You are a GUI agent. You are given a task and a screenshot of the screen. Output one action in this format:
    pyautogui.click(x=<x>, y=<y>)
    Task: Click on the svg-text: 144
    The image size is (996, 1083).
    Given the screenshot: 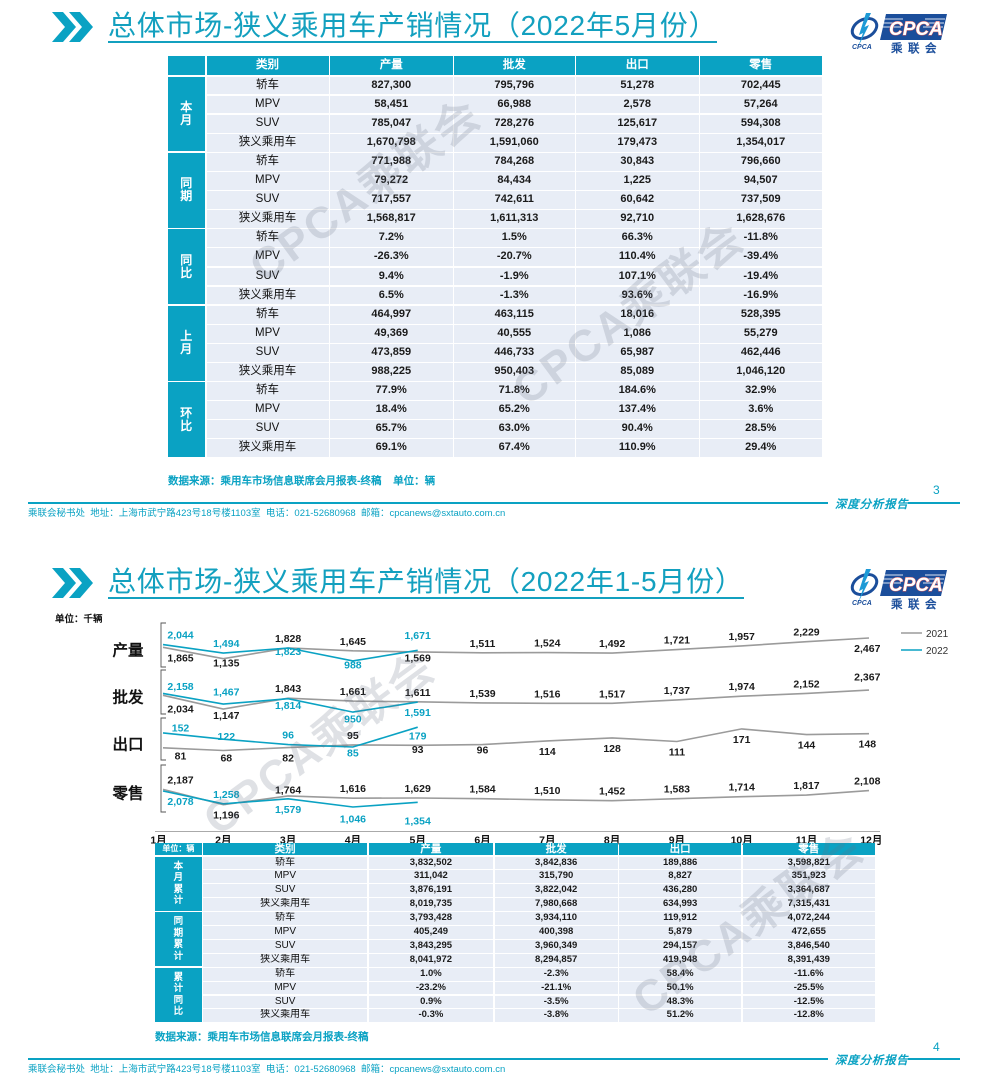 What is the action you would take?
    pyautogui.click(x=807, y=746)
    